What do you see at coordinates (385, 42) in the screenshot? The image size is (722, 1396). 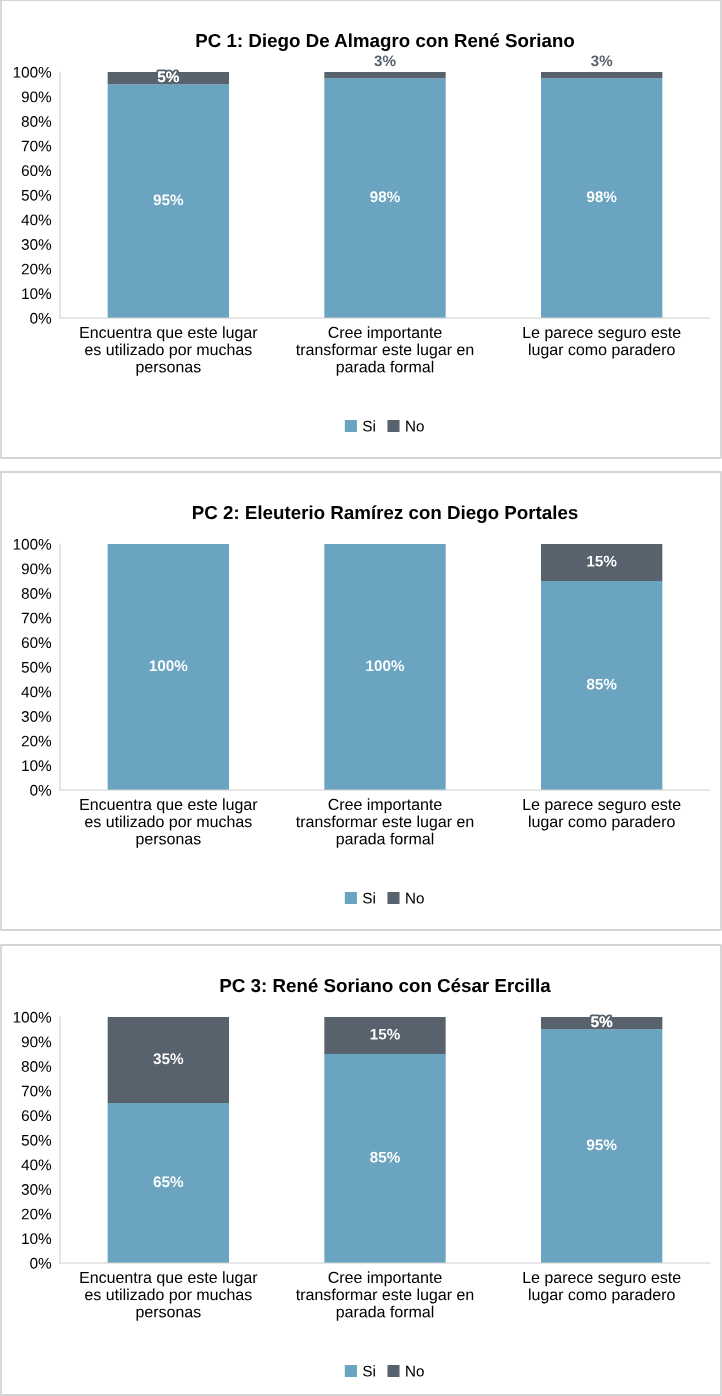 I see `chart-title: PC 1: Diego De Almagro con René Soriano` at bounding box center [385, 42].